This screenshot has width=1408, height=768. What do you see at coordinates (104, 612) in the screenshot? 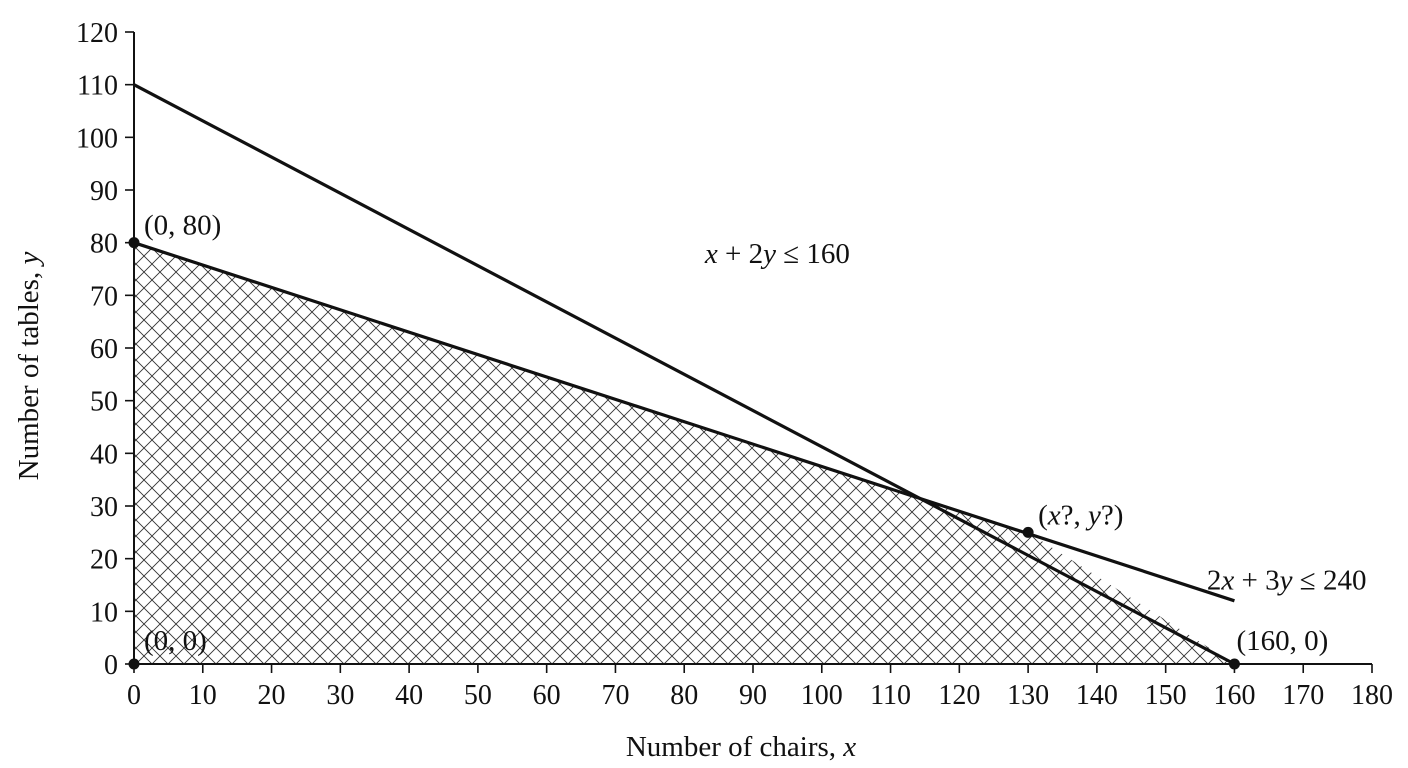
I see `y-tick-label: 10` at bounding box center [104, 612].